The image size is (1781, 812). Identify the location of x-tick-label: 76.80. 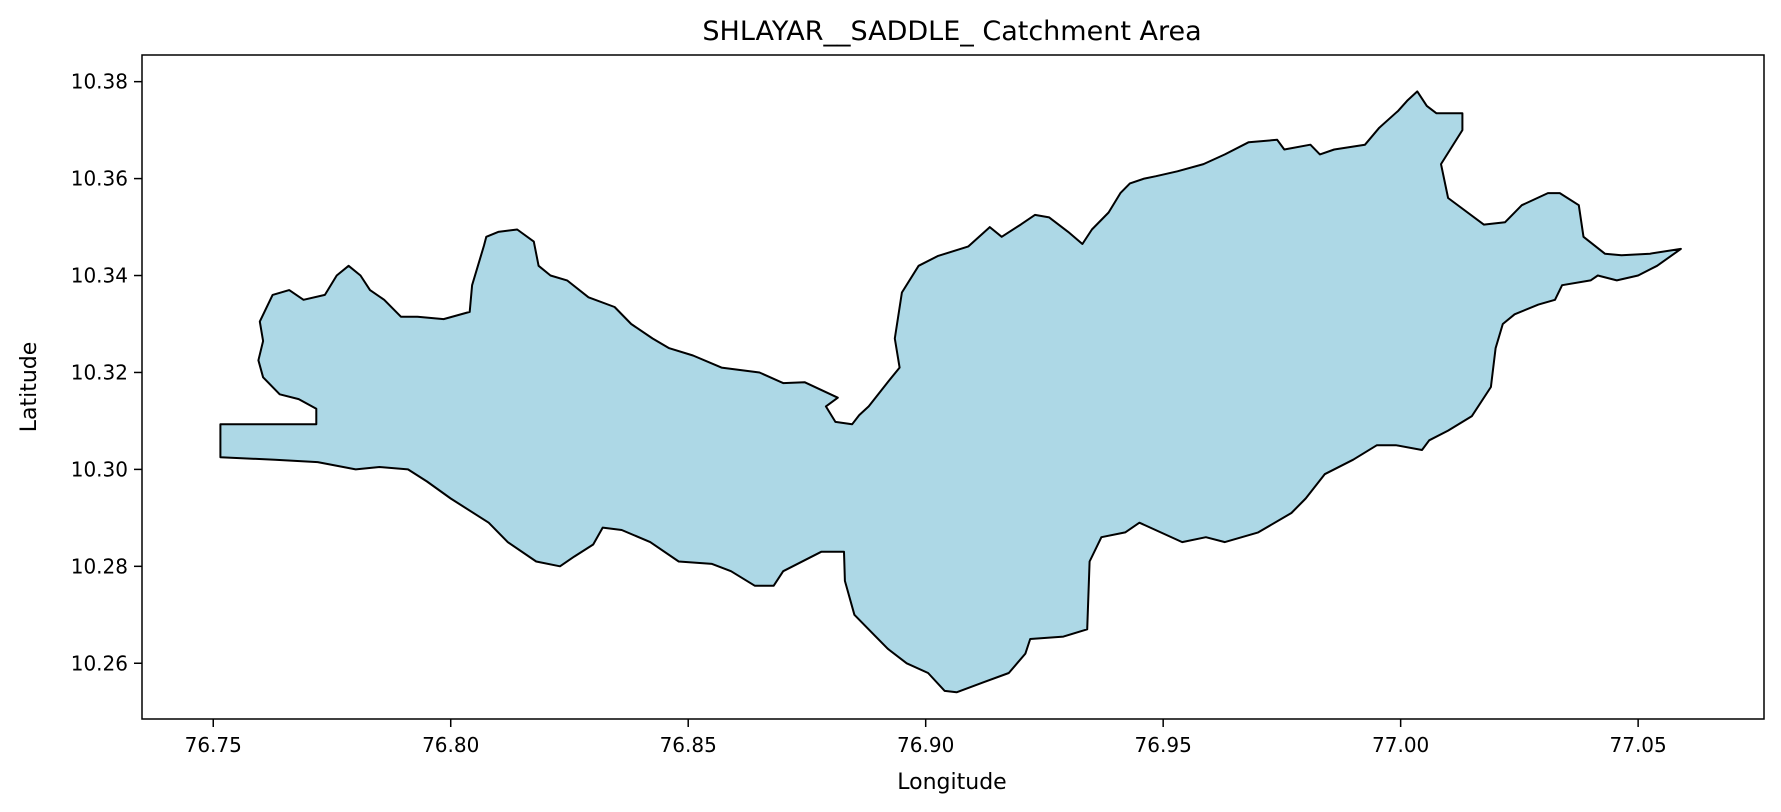
(450, 745).